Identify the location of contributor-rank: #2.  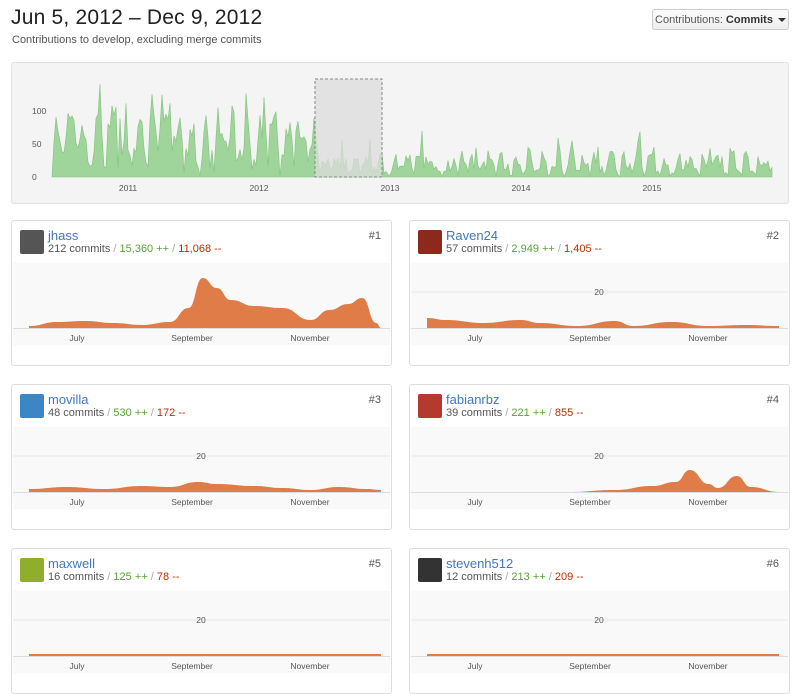
(772, 236).